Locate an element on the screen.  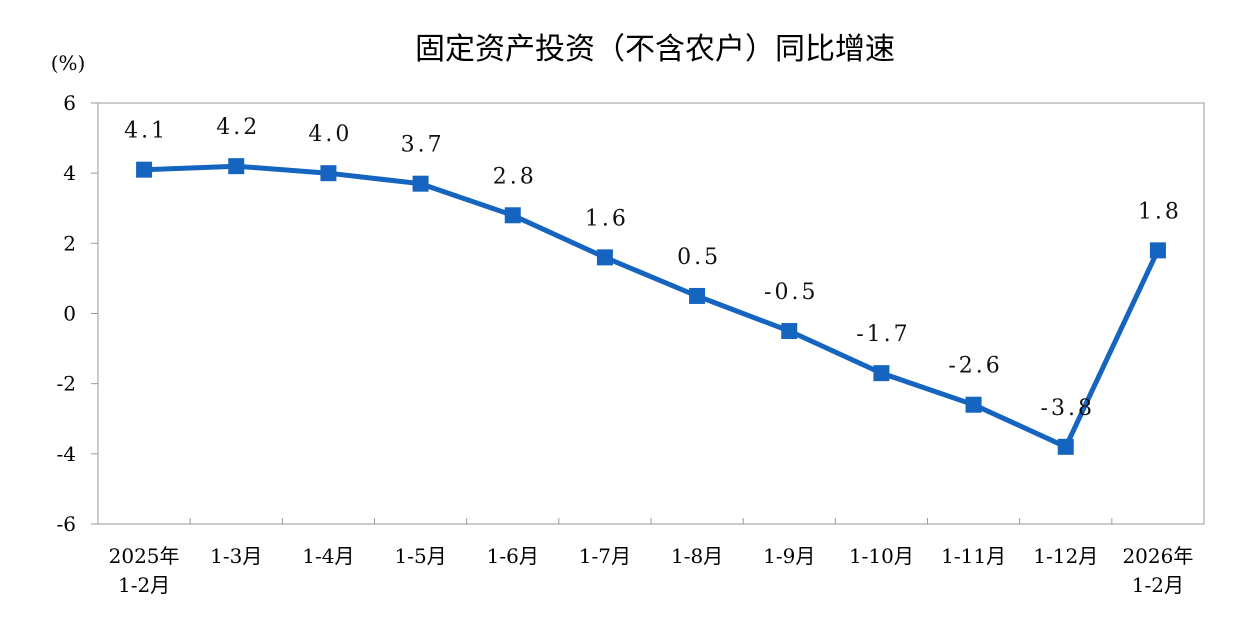
data-label: 0.5 is located at coordinates (699, 257).